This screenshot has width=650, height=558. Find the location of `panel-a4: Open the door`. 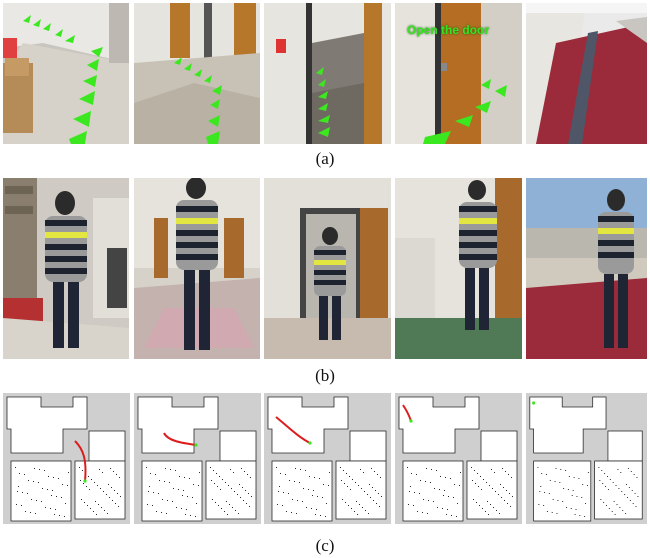

panel-a4: Open the door is located at coordinates (458, 73).